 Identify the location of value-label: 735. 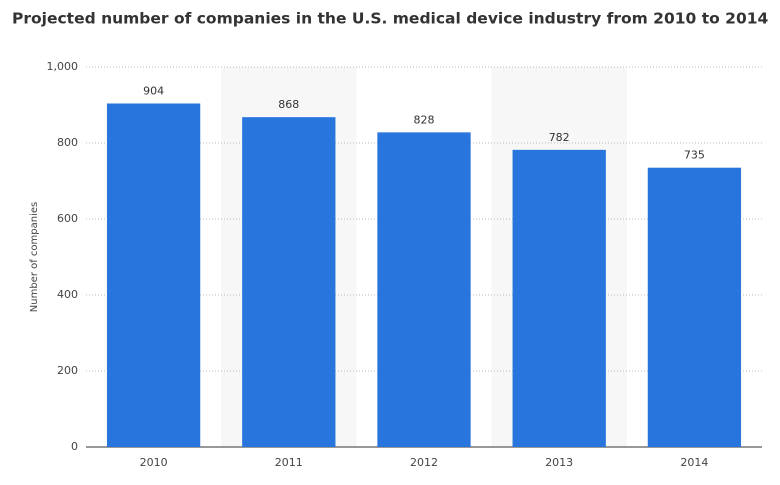
(694, 155).